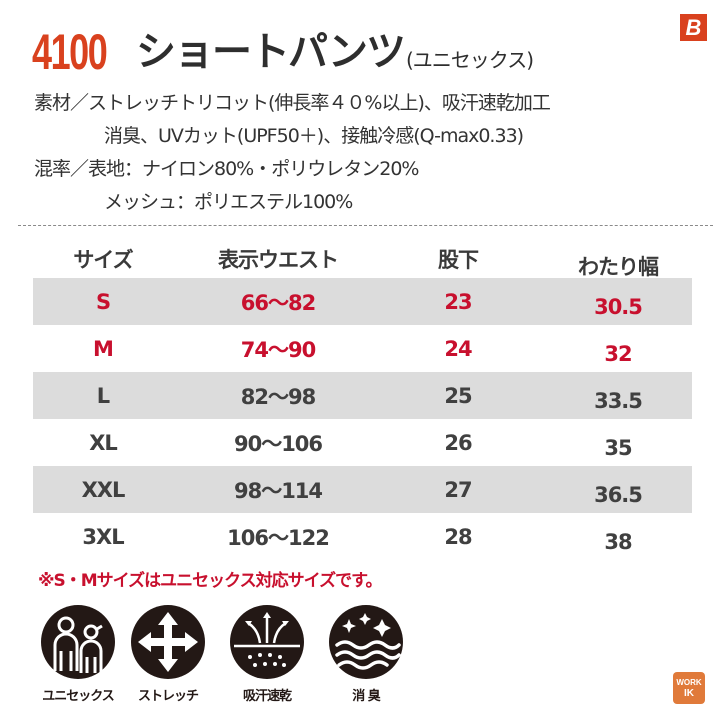 This screenshot has width=721, height=721. I want to click on size-cell: L, so click(103, 395).